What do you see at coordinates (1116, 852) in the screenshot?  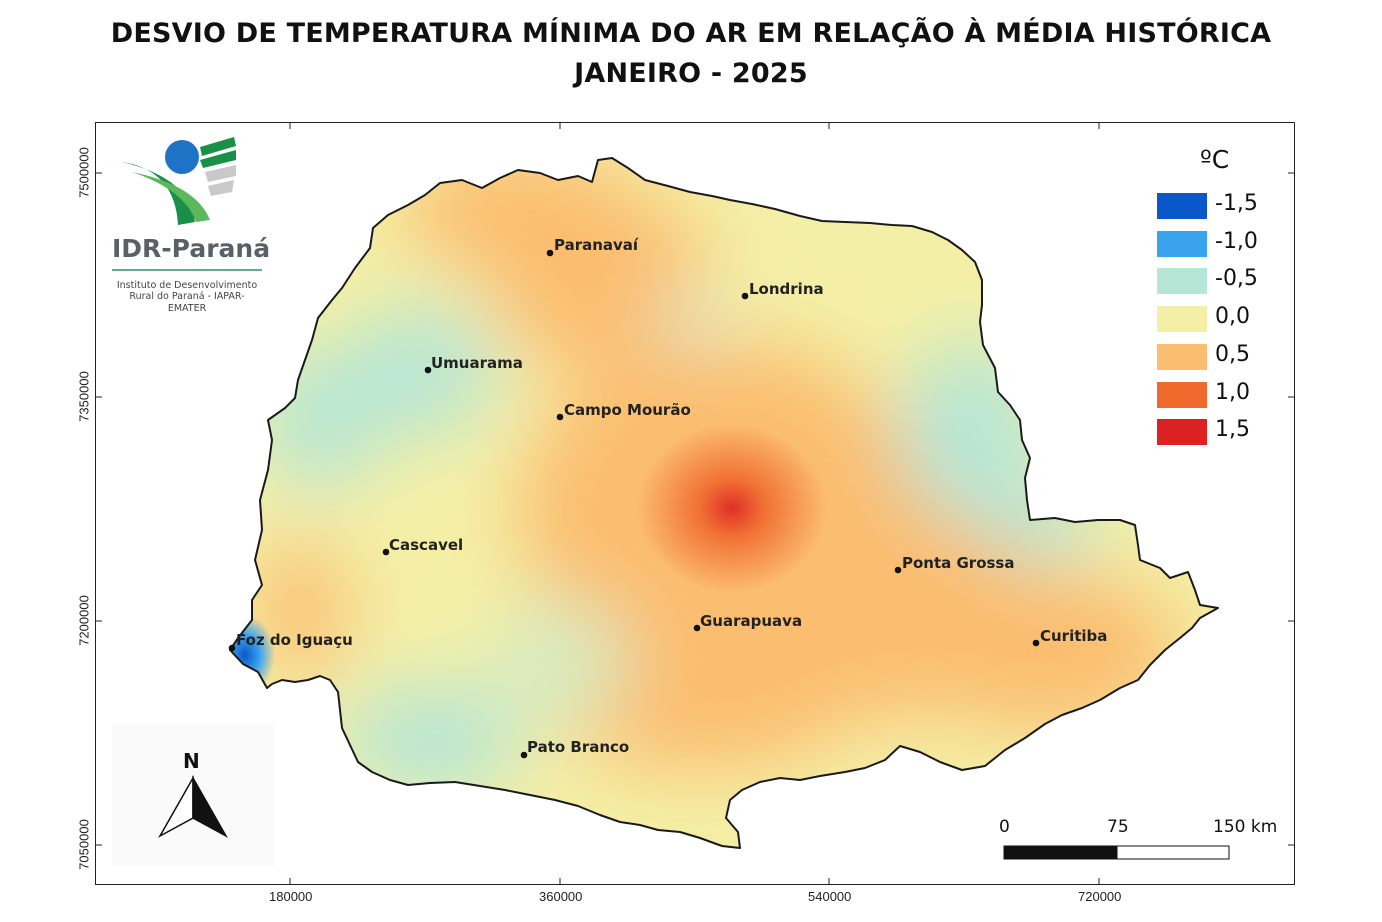 I see `scale-bar` at bounding box center [1116, 852].